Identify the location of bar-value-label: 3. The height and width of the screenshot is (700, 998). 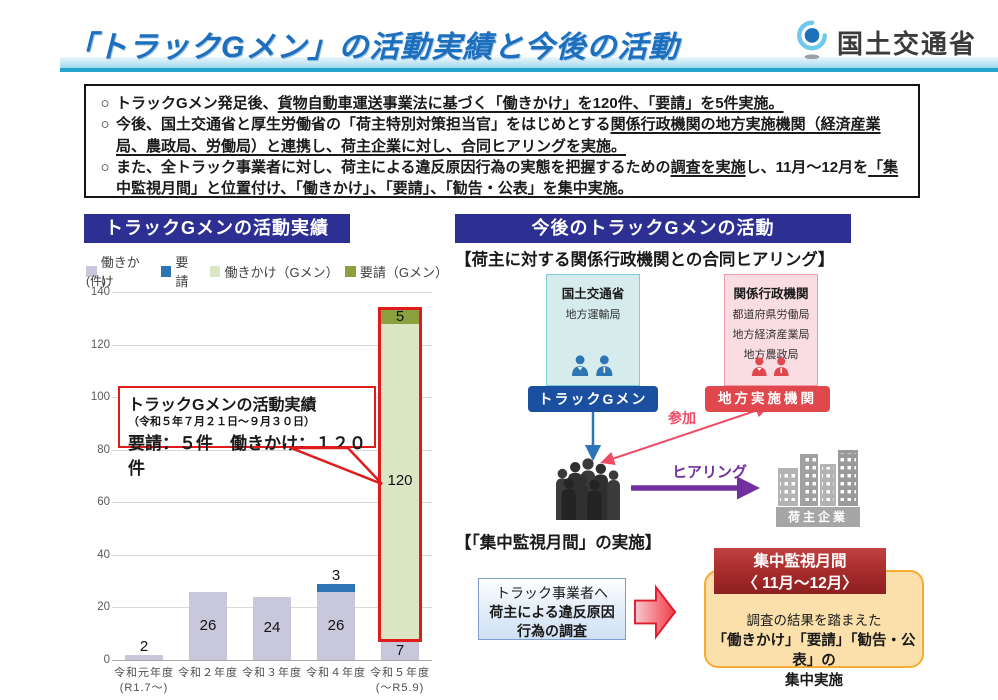
(336, 575).